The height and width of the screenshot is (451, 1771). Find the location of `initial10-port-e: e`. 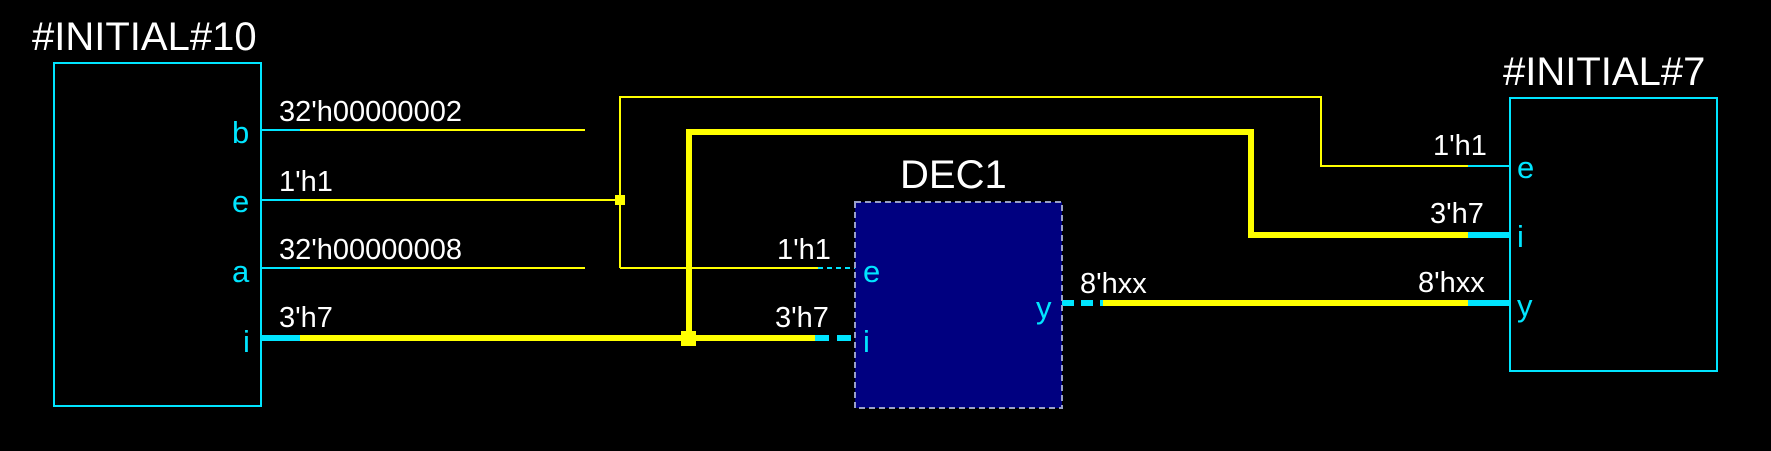

initial10-port-e: e is located at coordinates (240, 201).